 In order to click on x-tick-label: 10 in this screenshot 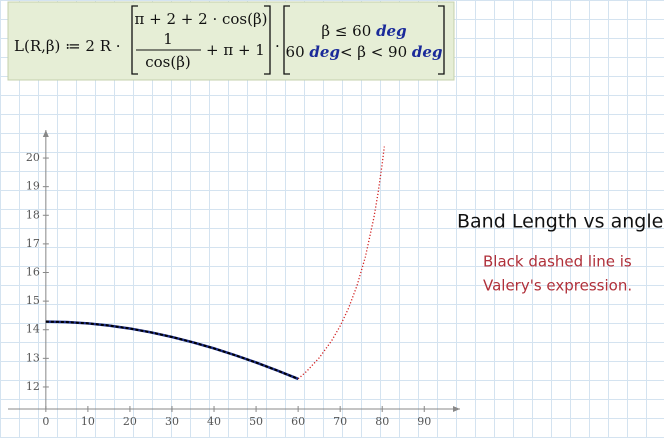, I will do `click(88, 421)`.